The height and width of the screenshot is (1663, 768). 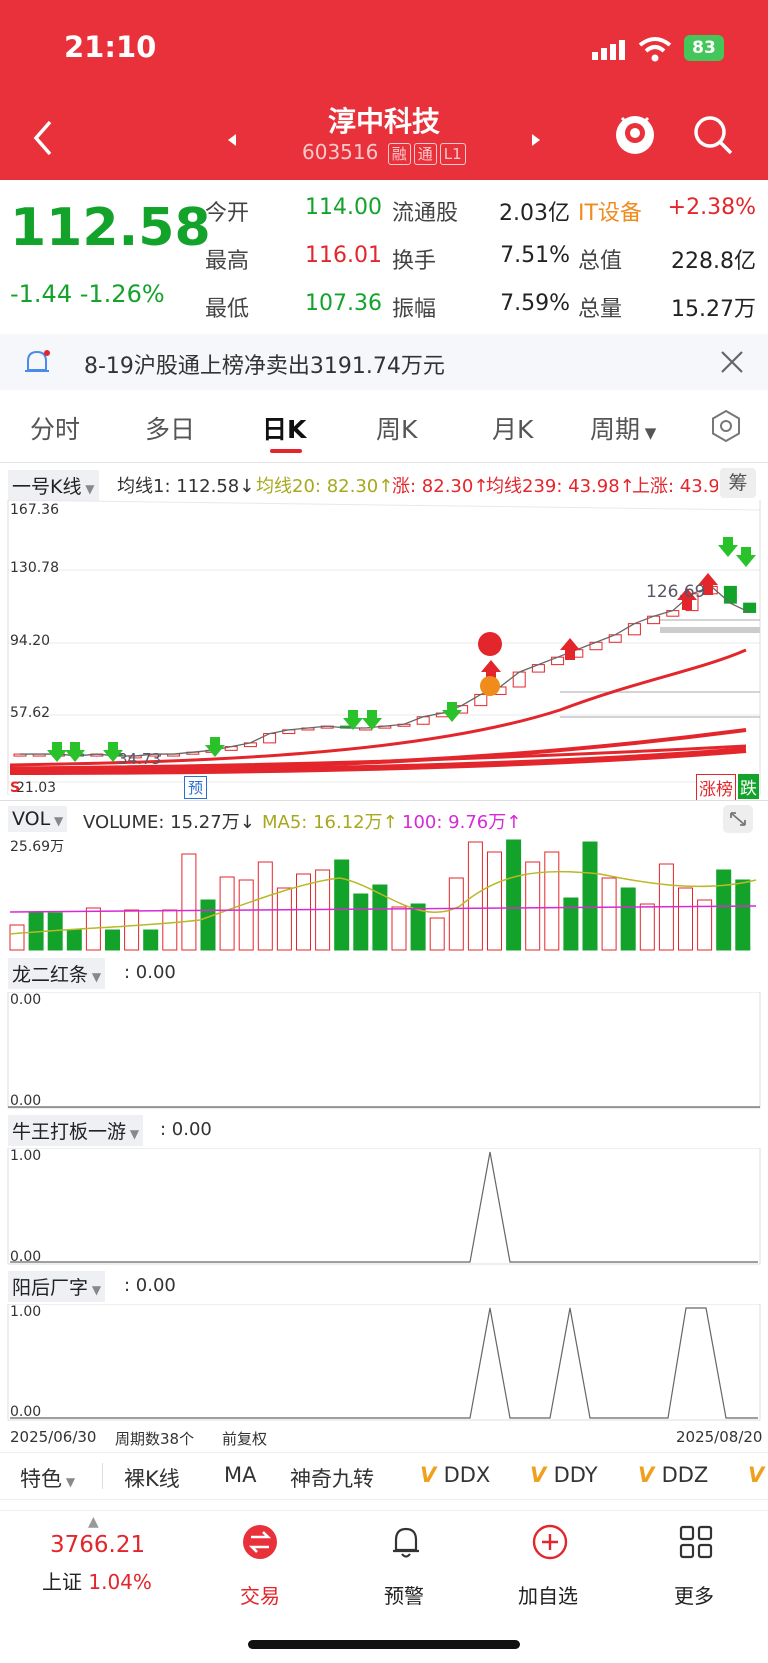 I want to click on sector-change: +2.38%, so click(x=711, y=207).